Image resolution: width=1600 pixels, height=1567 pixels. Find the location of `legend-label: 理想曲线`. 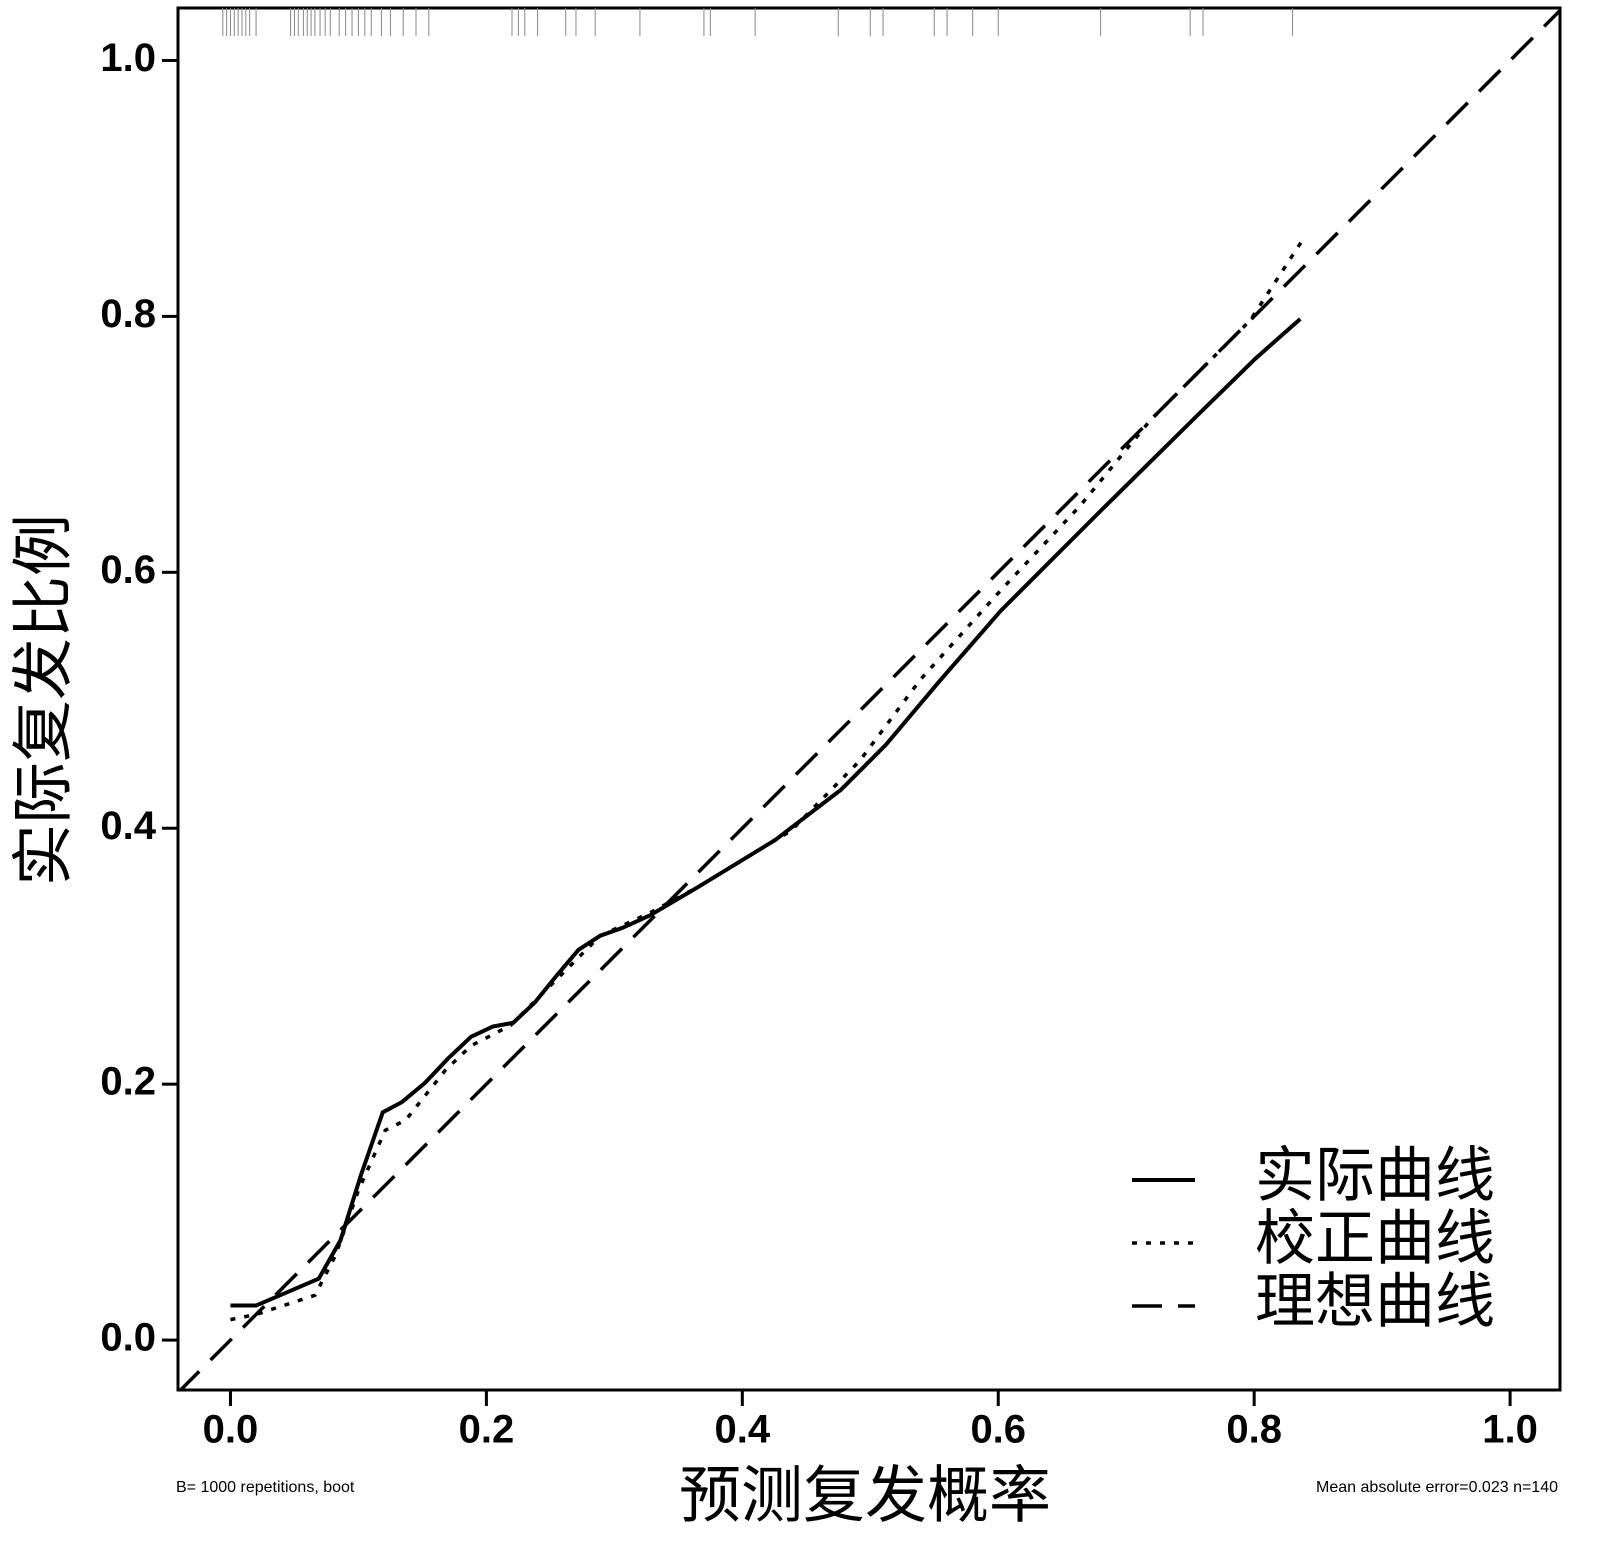

legend-label: 理想曲线 is located at coordinates (1375, 1301).